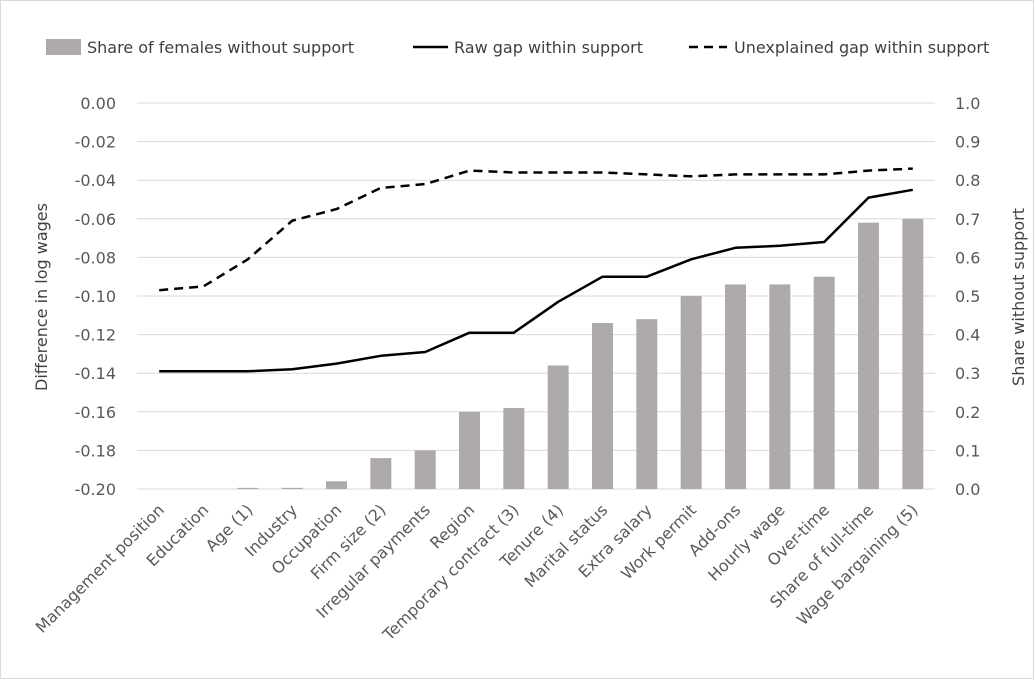 This screenshot has width=1034, height=679. What do you see at coordinates (967, 412) in the screenshot?
I see `right-tick-label: 0.2` at bounding box center [967, 412].